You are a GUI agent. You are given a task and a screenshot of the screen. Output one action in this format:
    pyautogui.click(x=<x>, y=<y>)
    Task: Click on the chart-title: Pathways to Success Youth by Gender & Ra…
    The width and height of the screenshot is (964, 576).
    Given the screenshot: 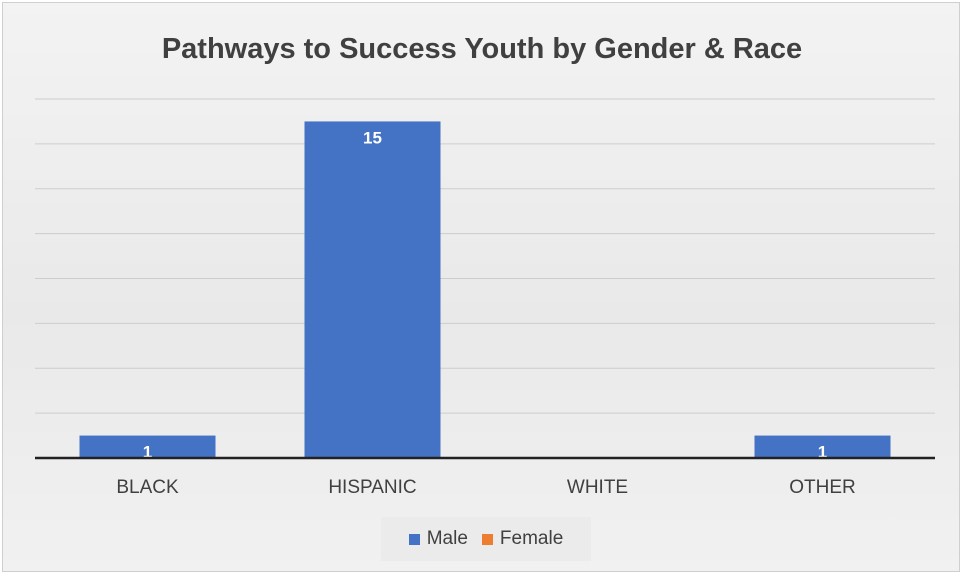 What is the action you would take?
    pyautogui.click(x=482, y=49)
    